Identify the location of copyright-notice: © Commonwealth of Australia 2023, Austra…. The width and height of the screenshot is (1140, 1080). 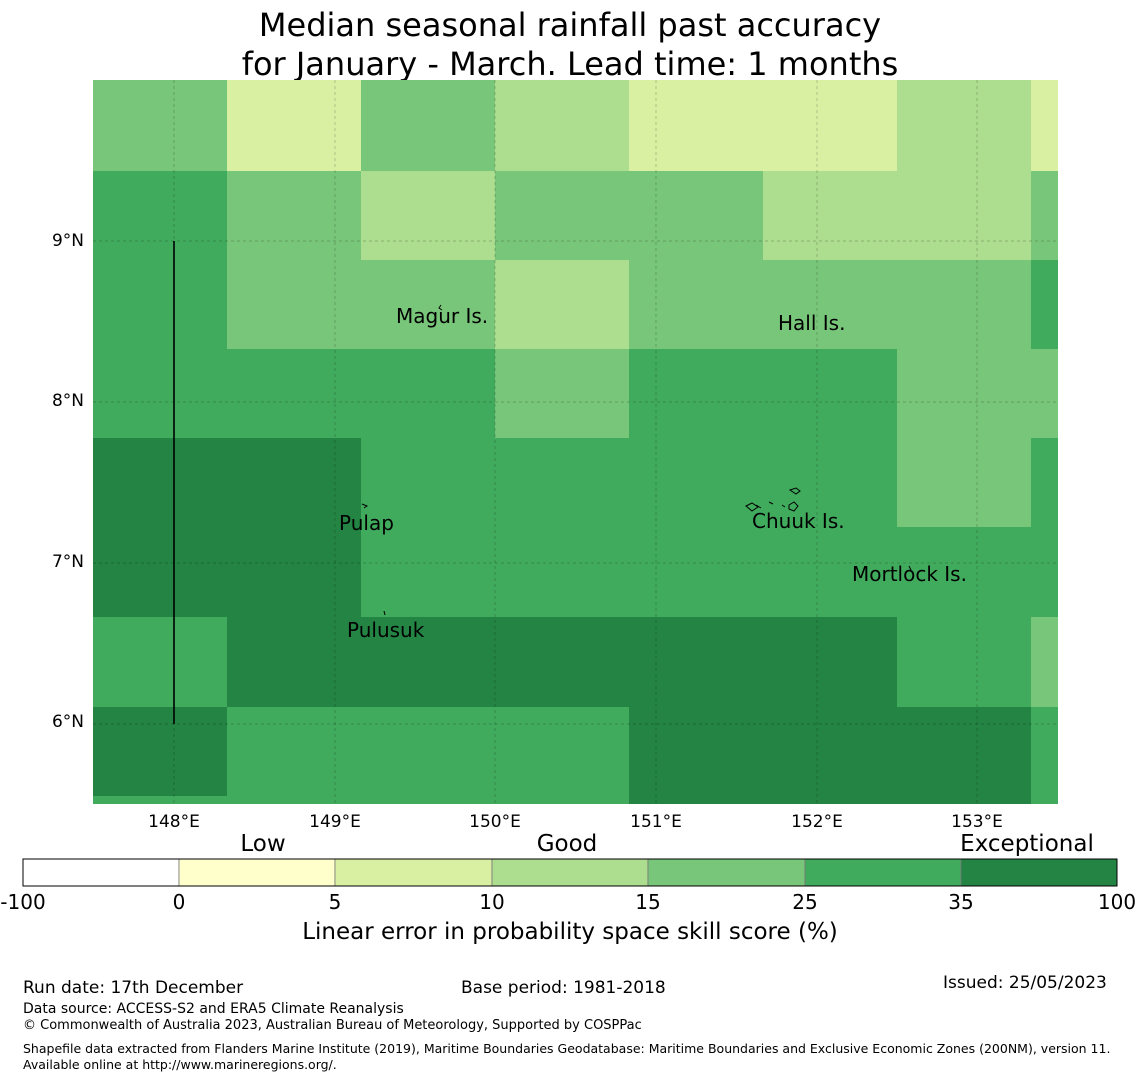
(332, 1025).